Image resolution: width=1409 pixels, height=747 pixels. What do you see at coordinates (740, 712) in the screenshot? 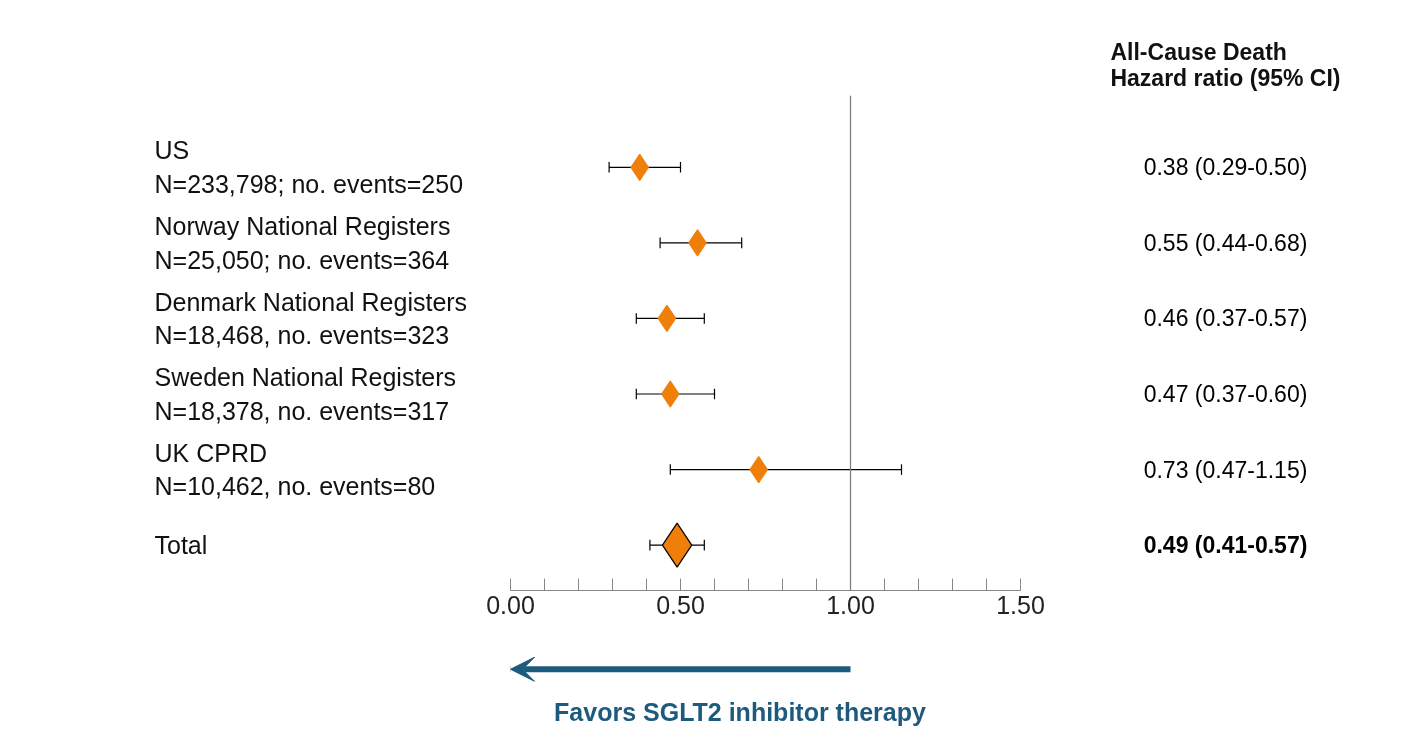
I see `text: Favors SGLT2 inhibitor therapy` at bounding box center [740, 712].